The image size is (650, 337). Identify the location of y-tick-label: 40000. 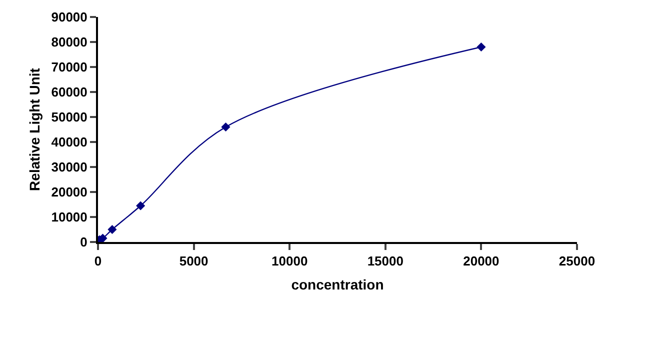
(69, 142).